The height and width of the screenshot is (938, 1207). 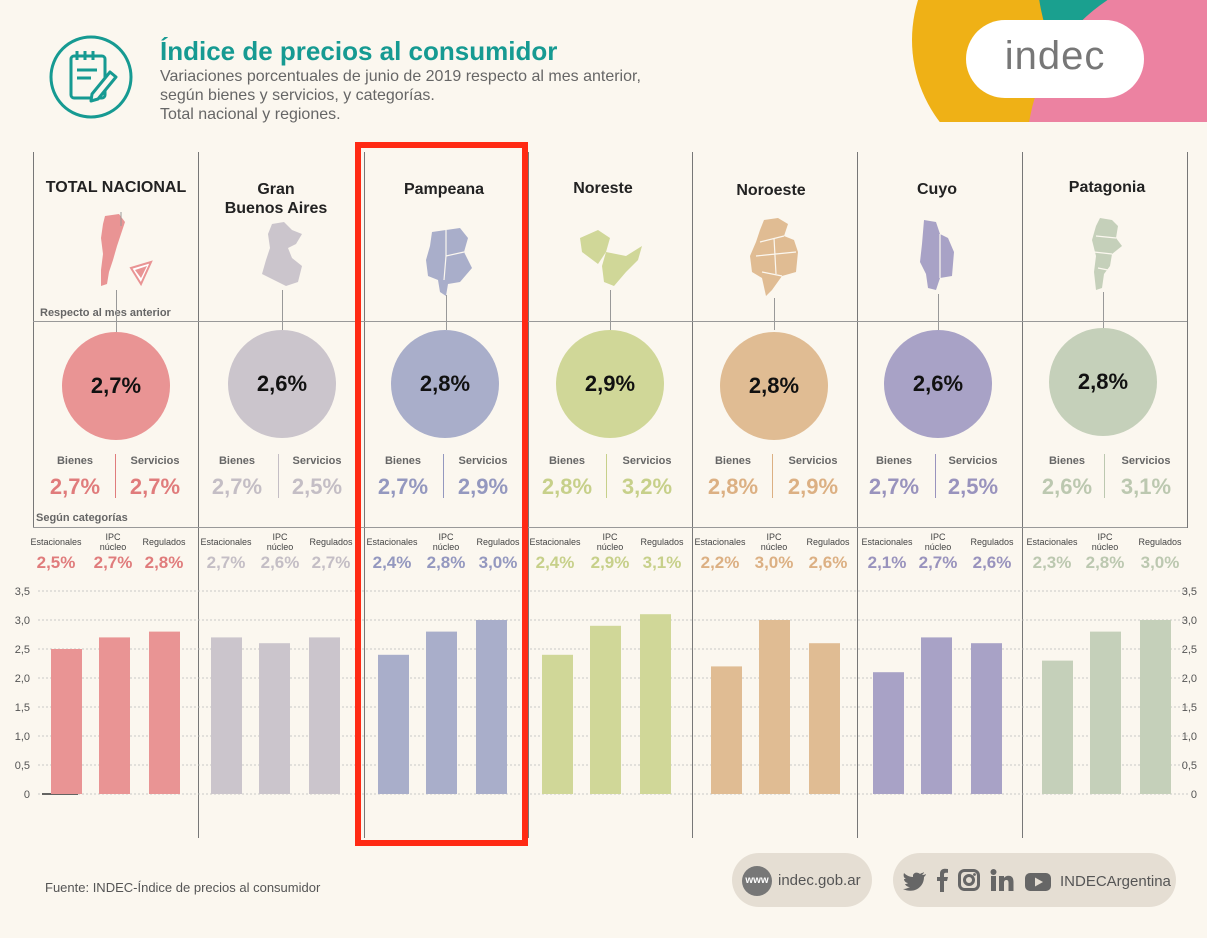 What do you see at coordinates (155, 486) in the screenshot?
I see `servicios-value: 2,7%` at bounding box center [155, 486].